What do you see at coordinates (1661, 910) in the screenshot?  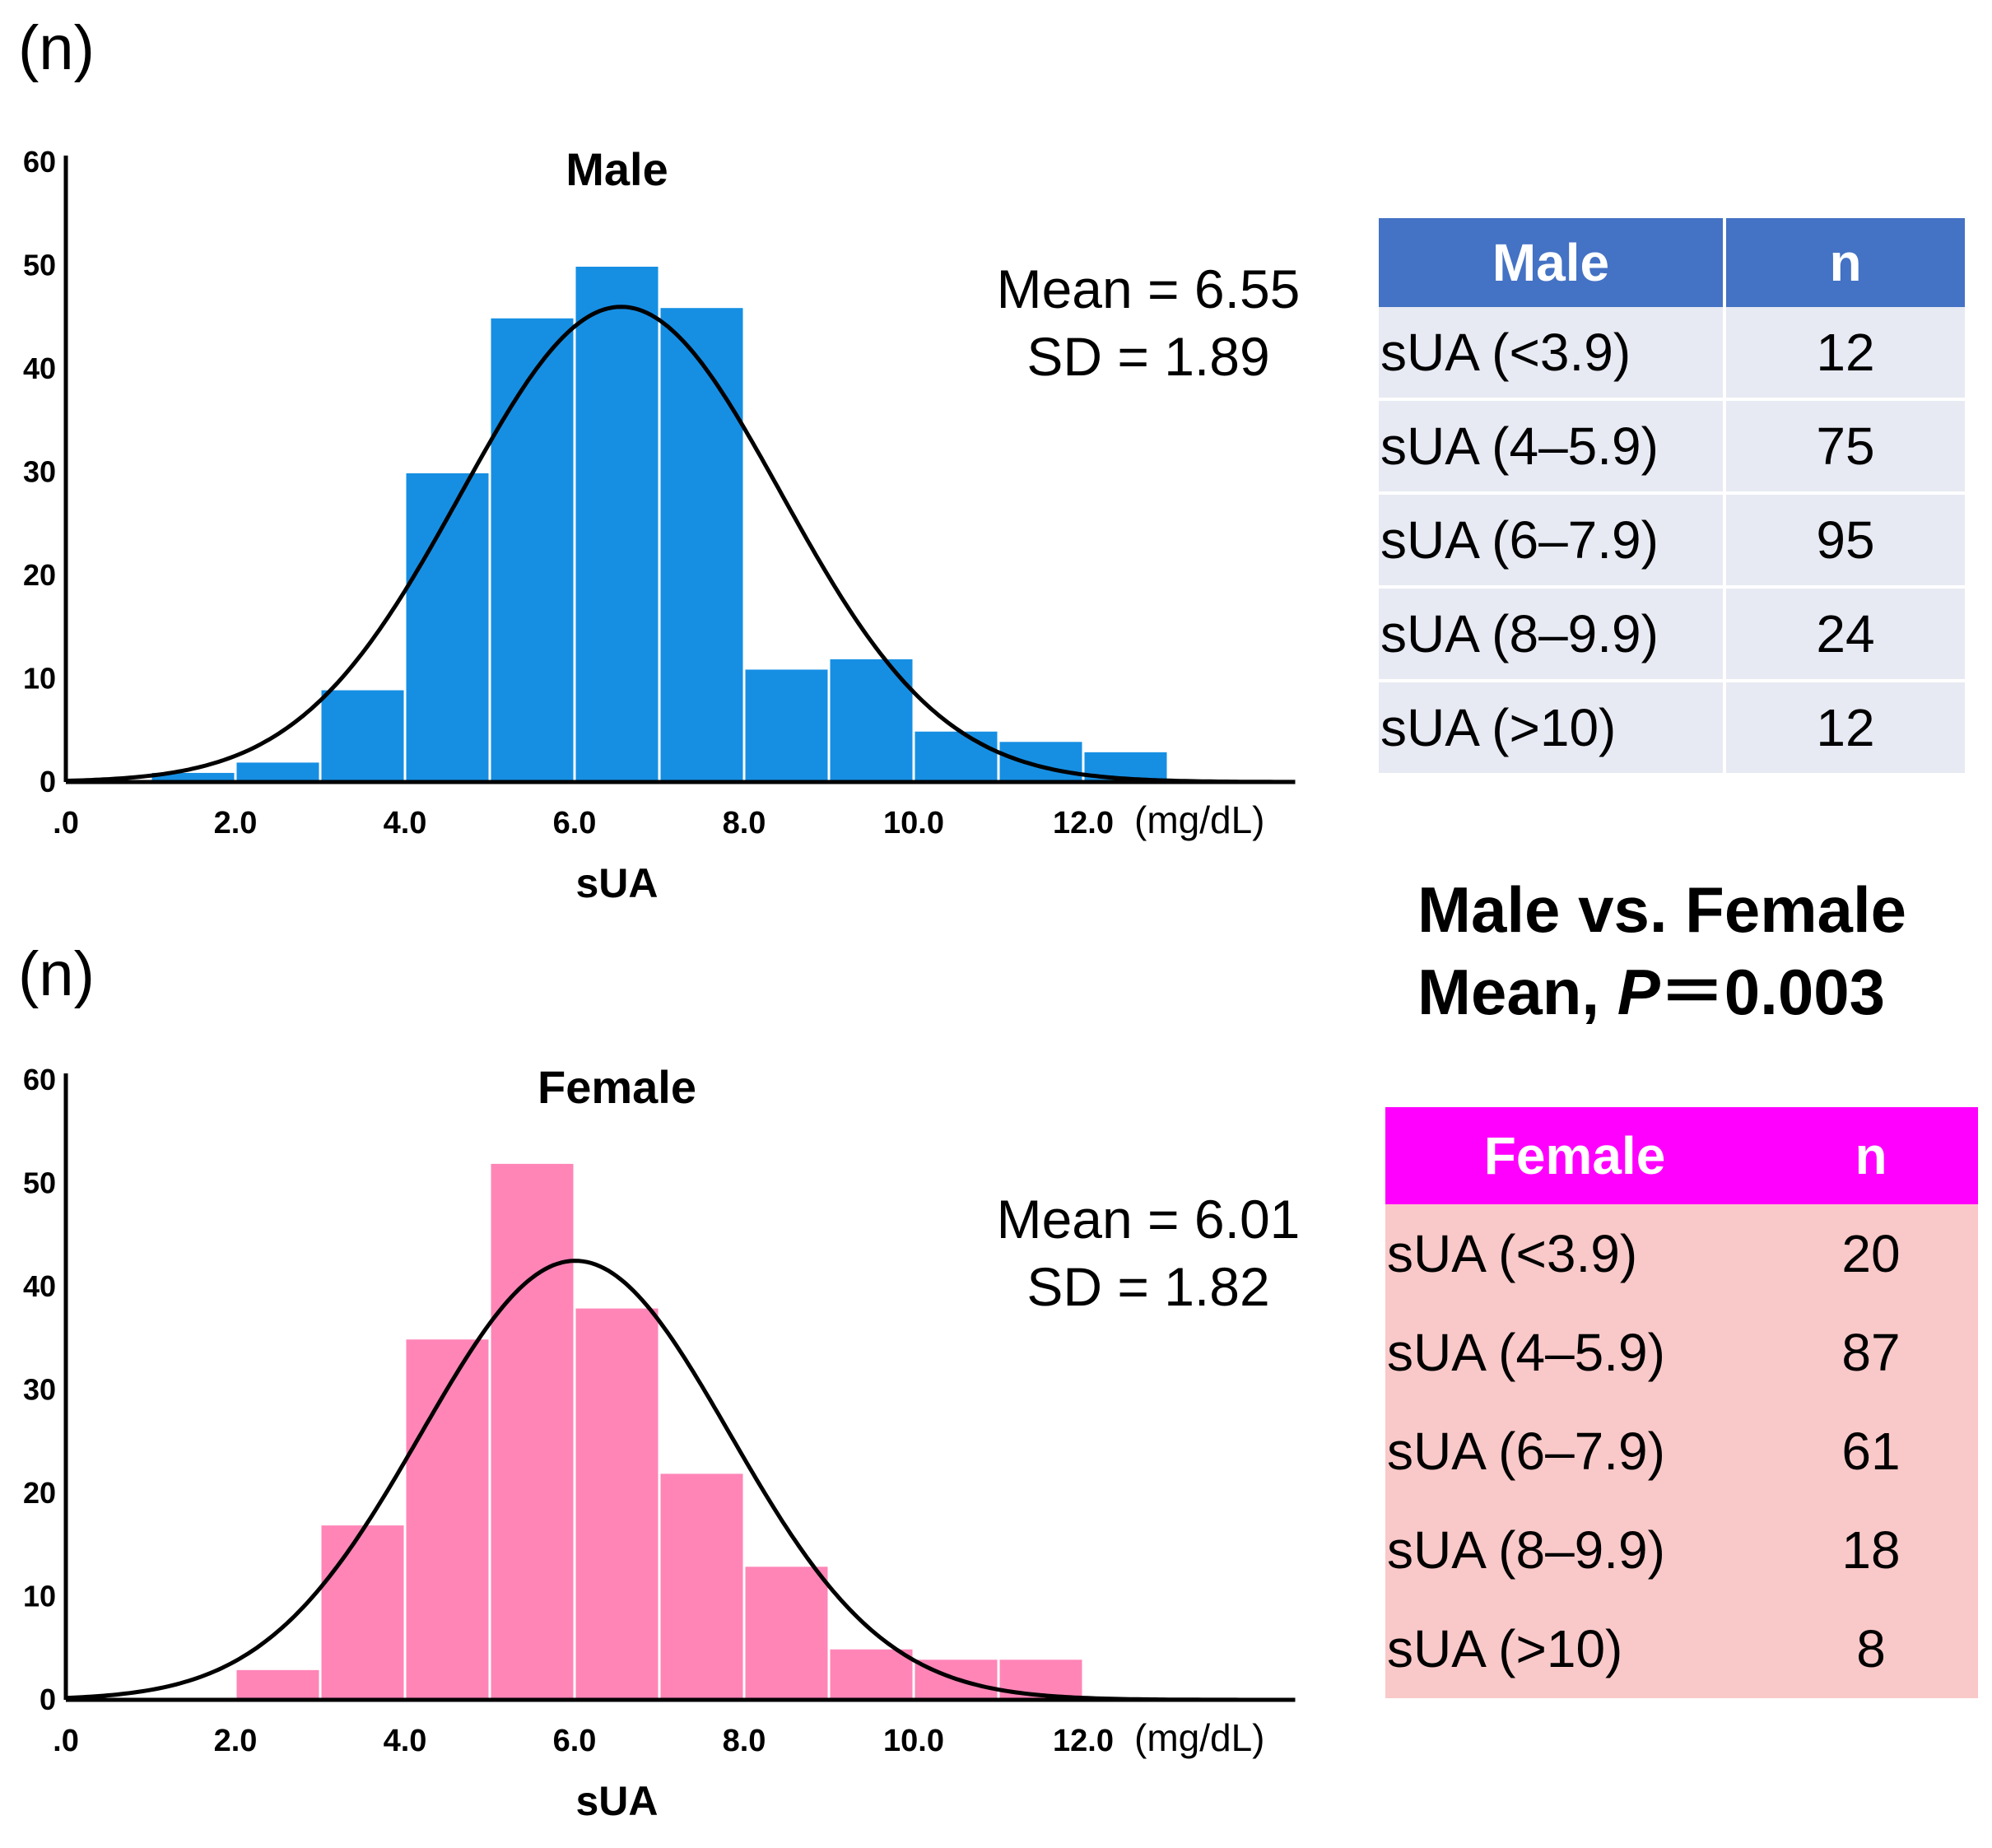 I see `comparison-line1: Male vs. Female` at bounding box center [1661, 910].